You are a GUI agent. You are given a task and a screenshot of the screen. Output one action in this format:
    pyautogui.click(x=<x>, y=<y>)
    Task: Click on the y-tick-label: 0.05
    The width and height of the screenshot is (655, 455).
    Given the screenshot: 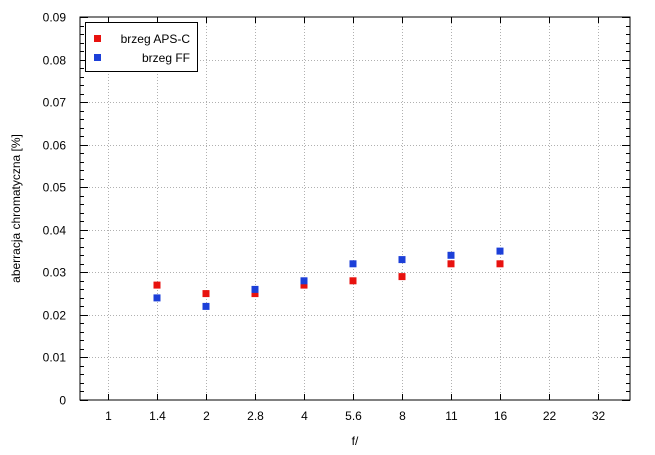 What is the action you would take?
    pyautogui.click(x=55, y=188)
    